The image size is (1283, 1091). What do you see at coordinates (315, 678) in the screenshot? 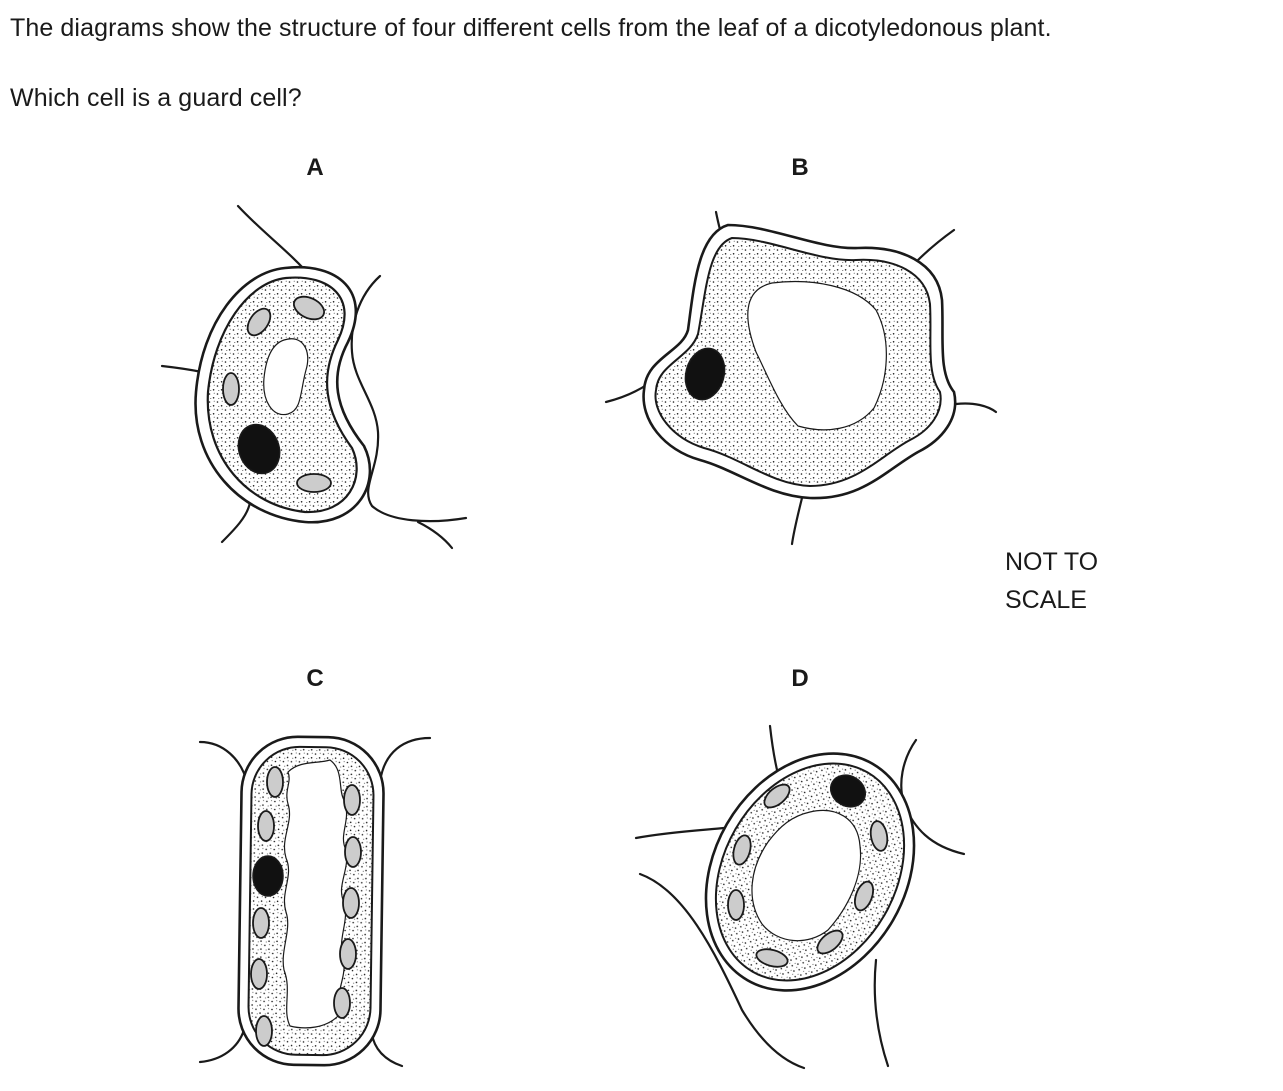
I see `label-cell-c: C` at bounding box center [315, 678].